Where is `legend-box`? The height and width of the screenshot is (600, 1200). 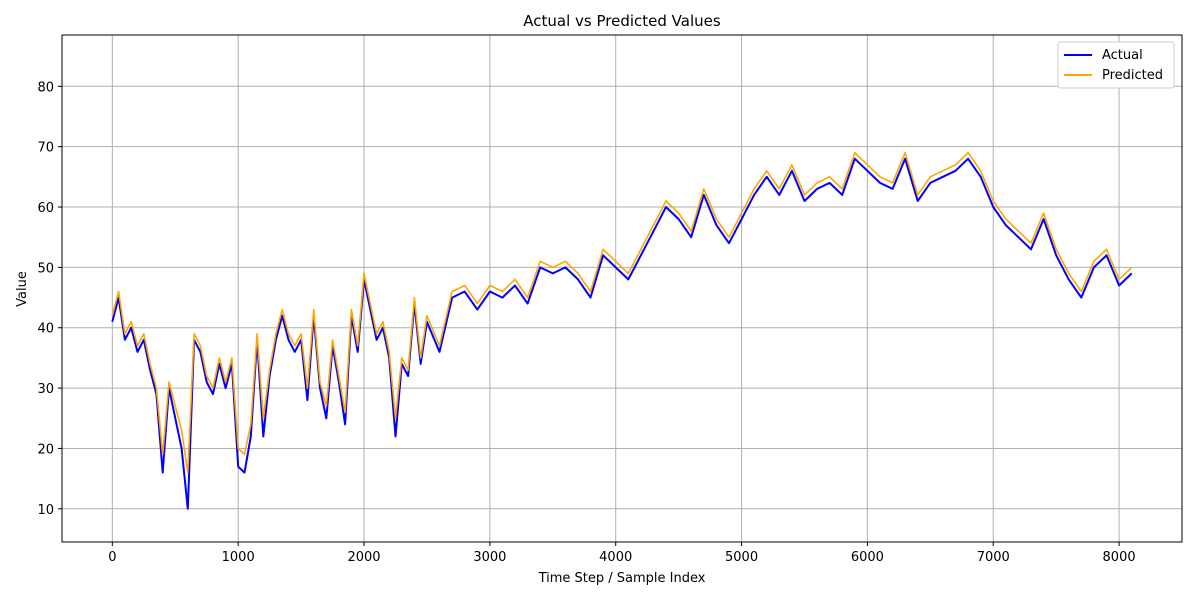
legend-box is located at coordinates (1116, 65).